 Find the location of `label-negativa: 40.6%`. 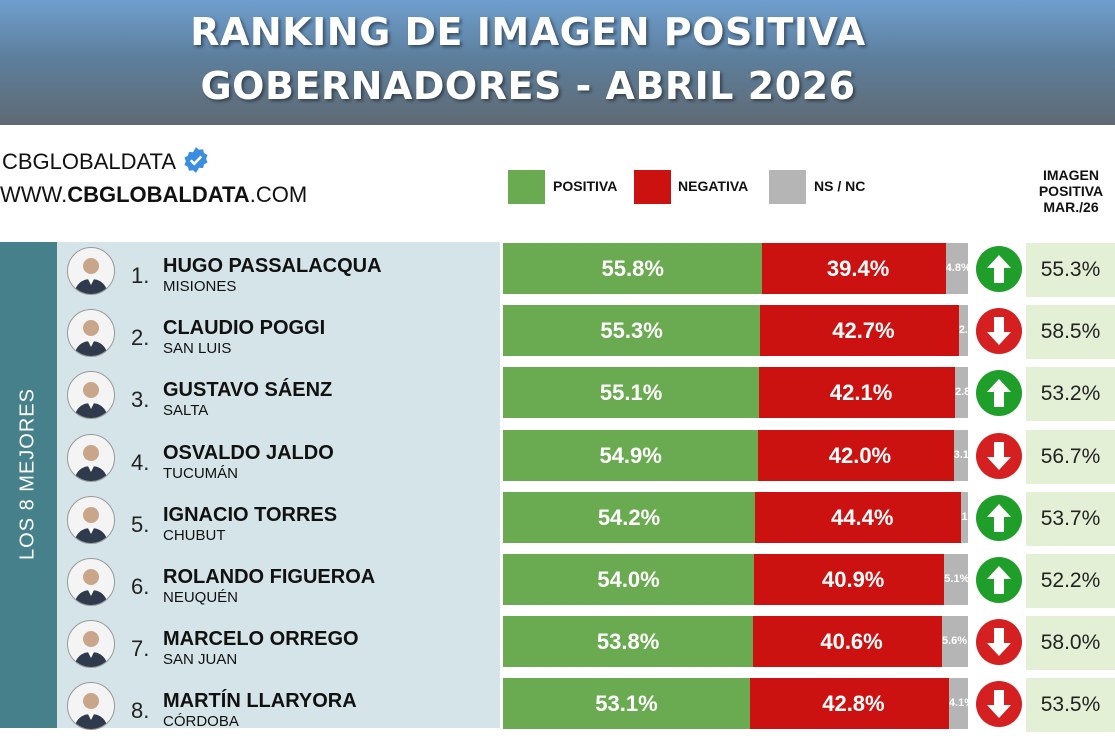

label-negativa: 40.6% is located at coordinates (851, 642).